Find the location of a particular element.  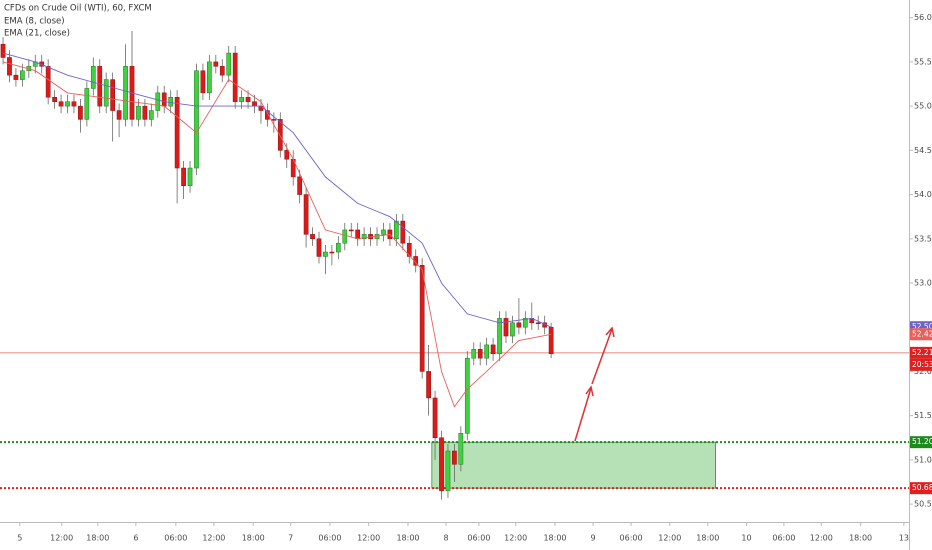

price-tag-label: 52.42 is located at coordinates (922, 333).